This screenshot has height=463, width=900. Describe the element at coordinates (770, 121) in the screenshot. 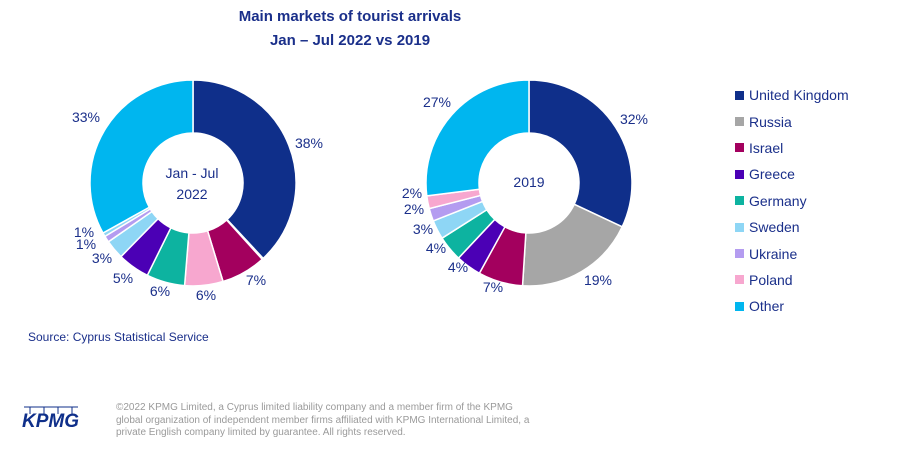

I see `legend-label: Russia` at that location.